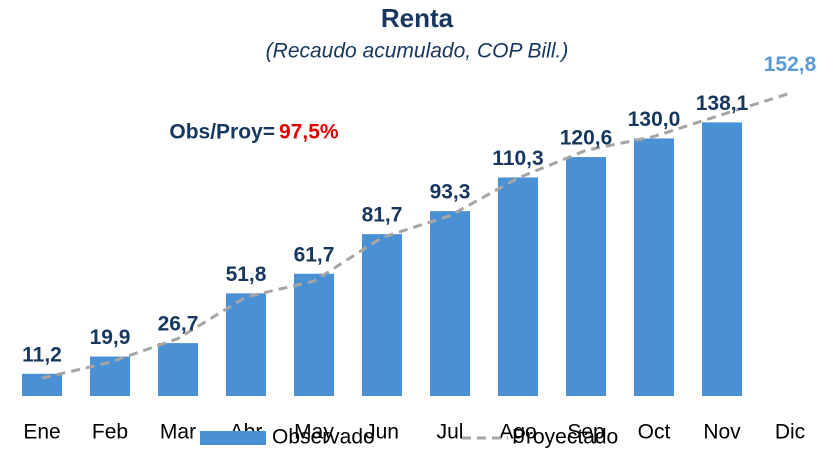  I want to click on legend-label: Proyectado, so click(565, 437).